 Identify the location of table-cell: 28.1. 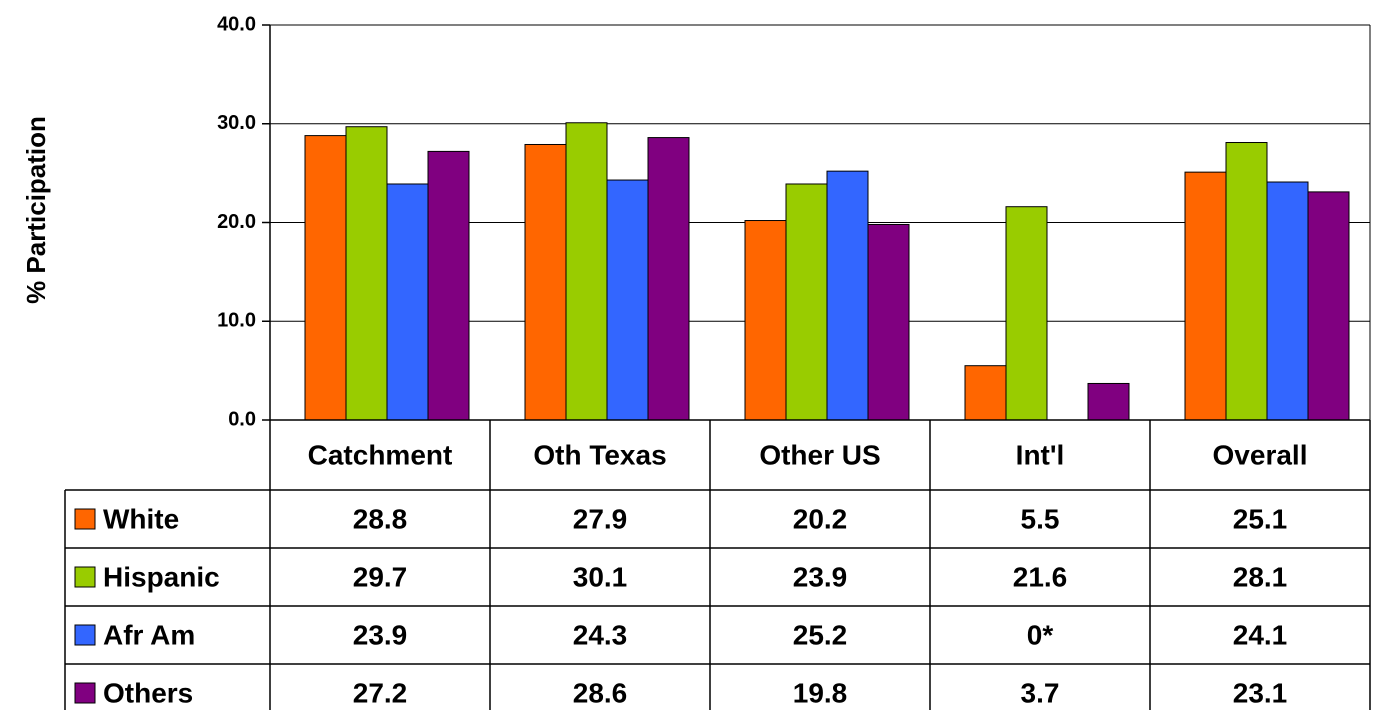
(1260, 576).